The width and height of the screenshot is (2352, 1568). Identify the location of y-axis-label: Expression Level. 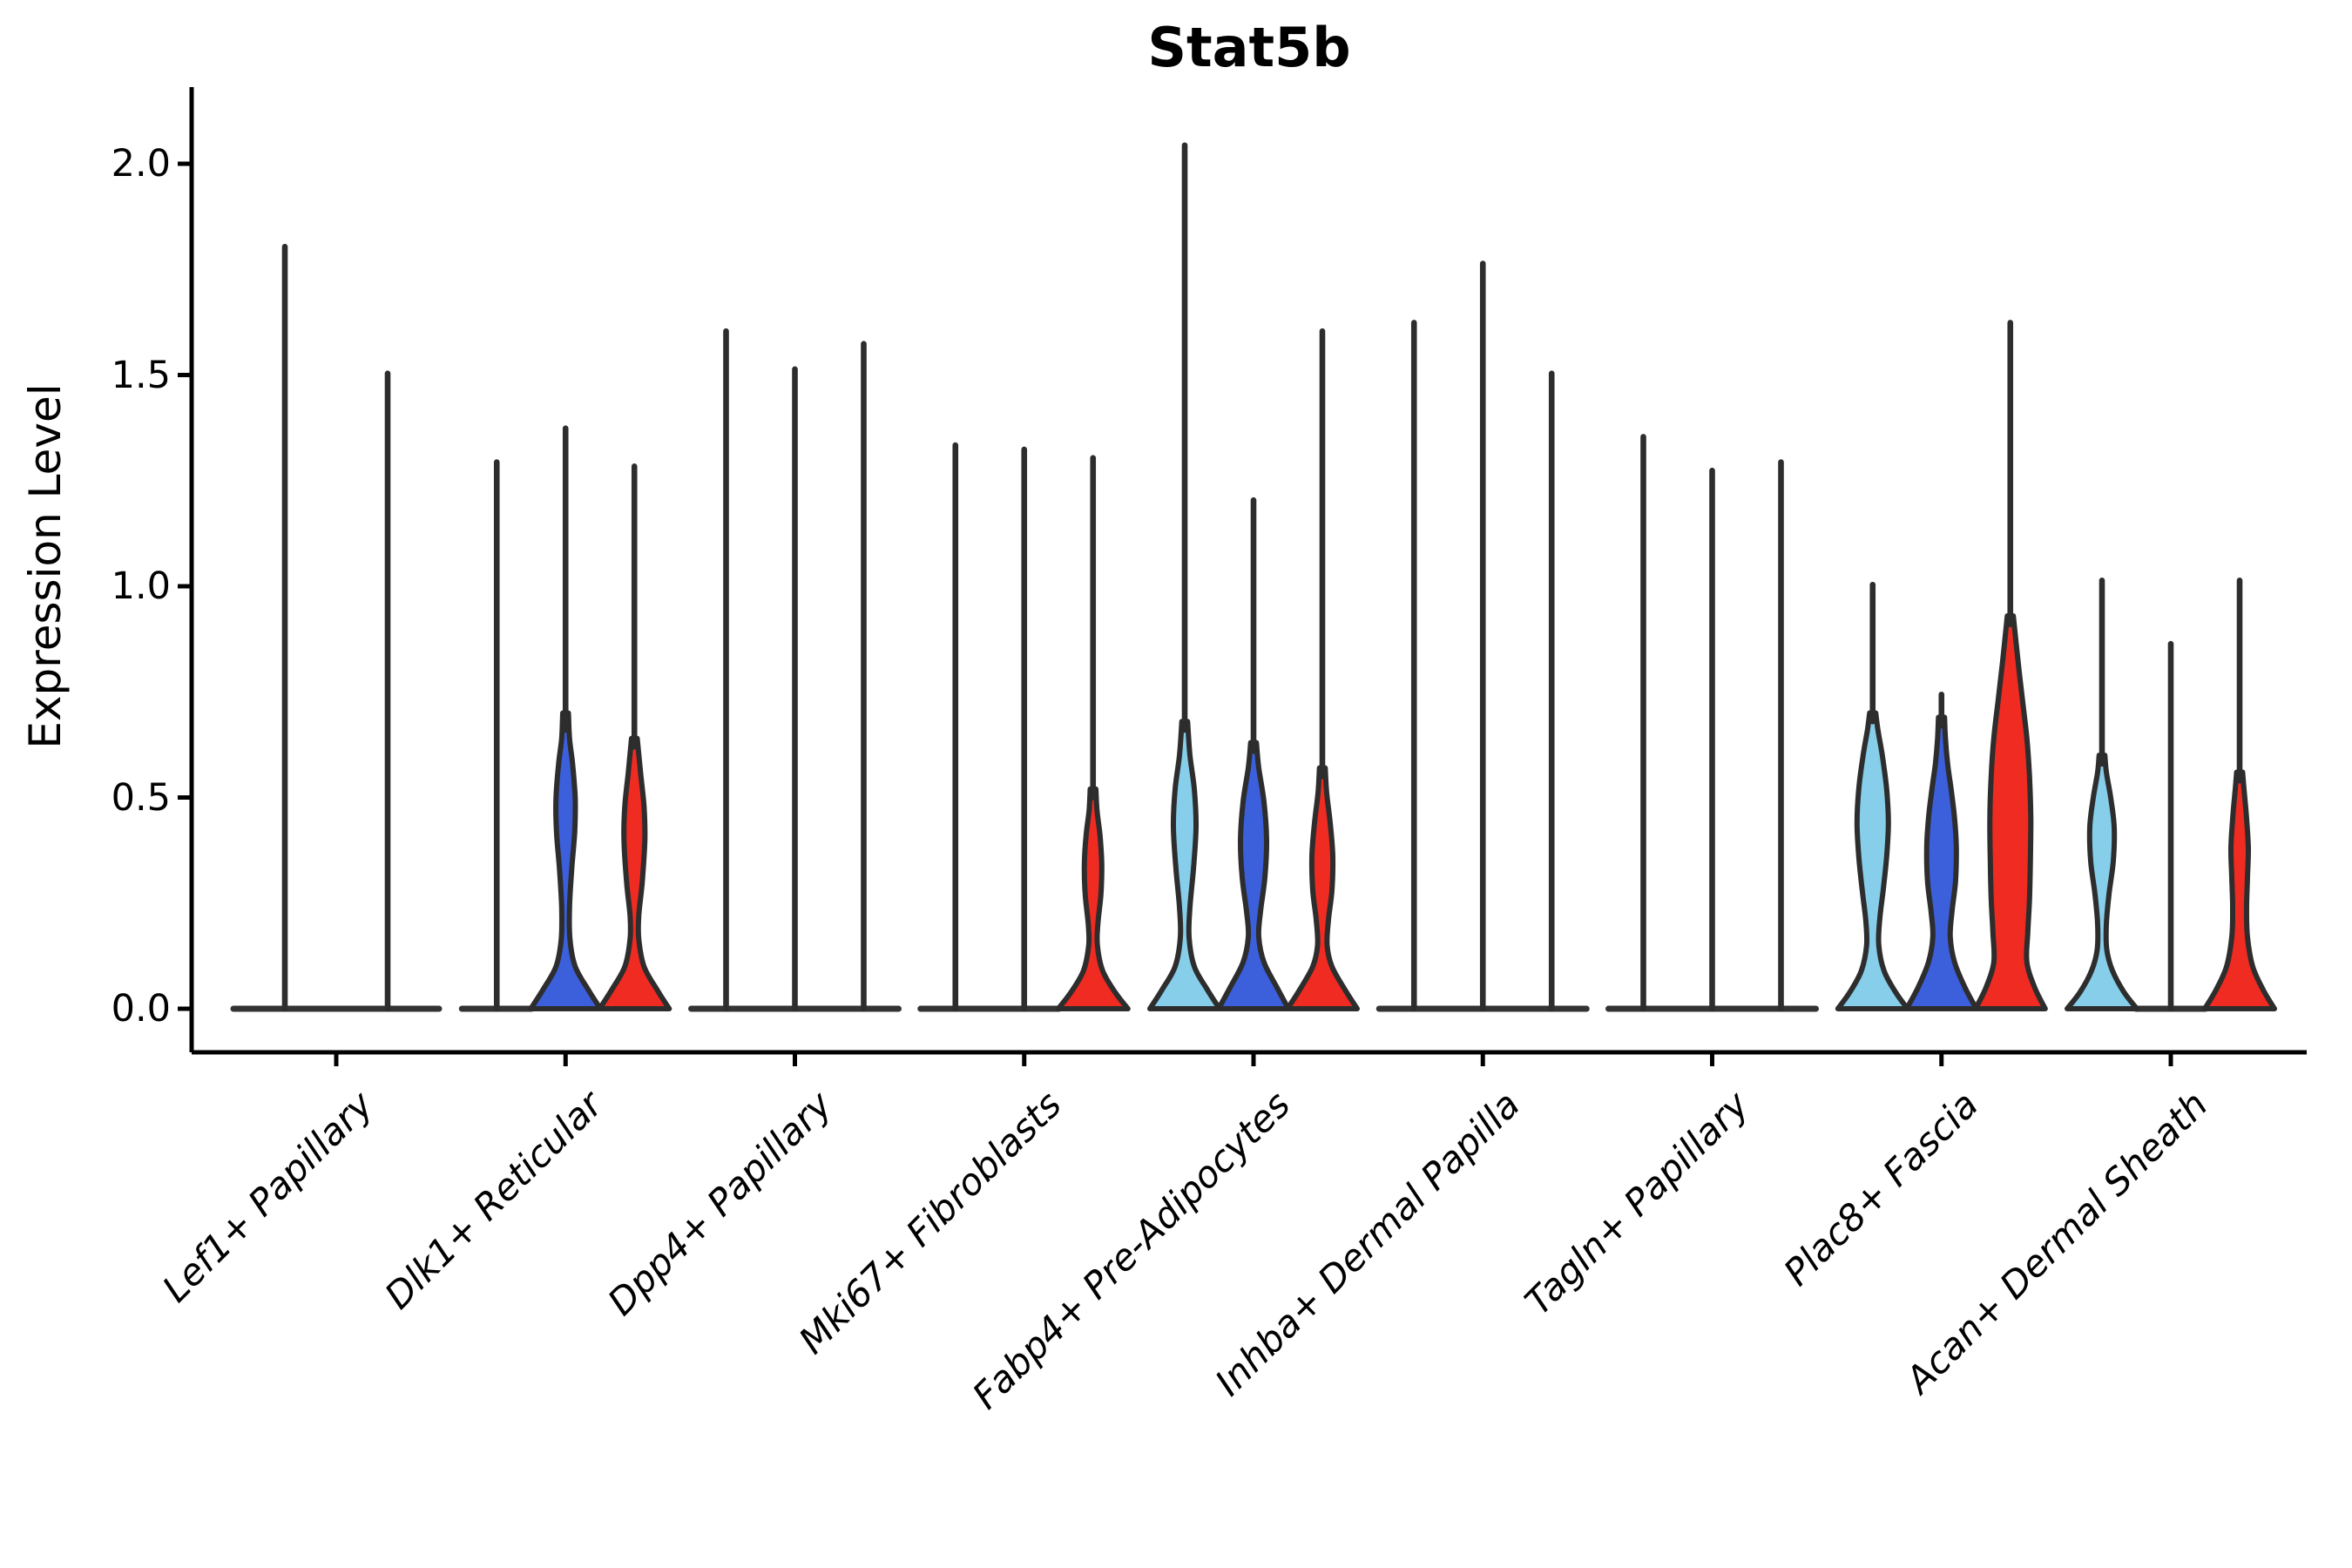
(45, 566).